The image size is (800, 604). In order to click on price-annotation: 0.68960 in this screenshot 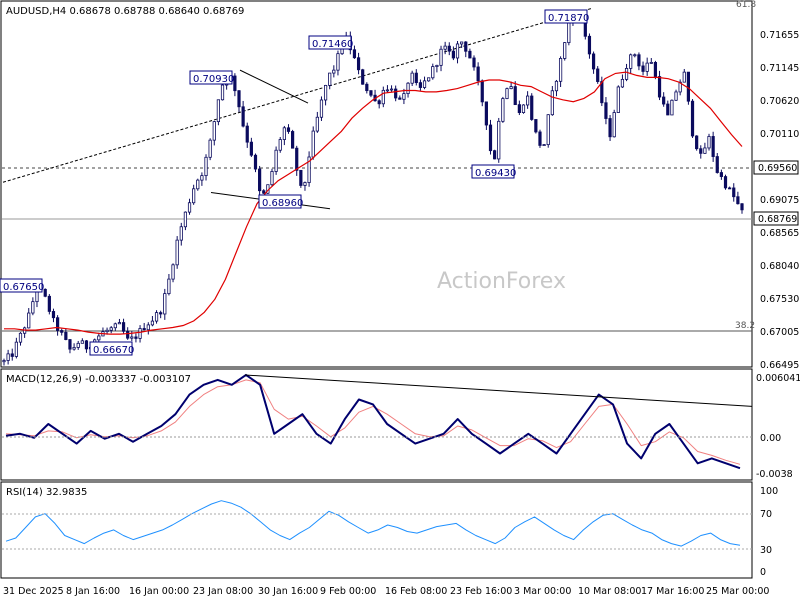, I will do `click(280, 201)`.